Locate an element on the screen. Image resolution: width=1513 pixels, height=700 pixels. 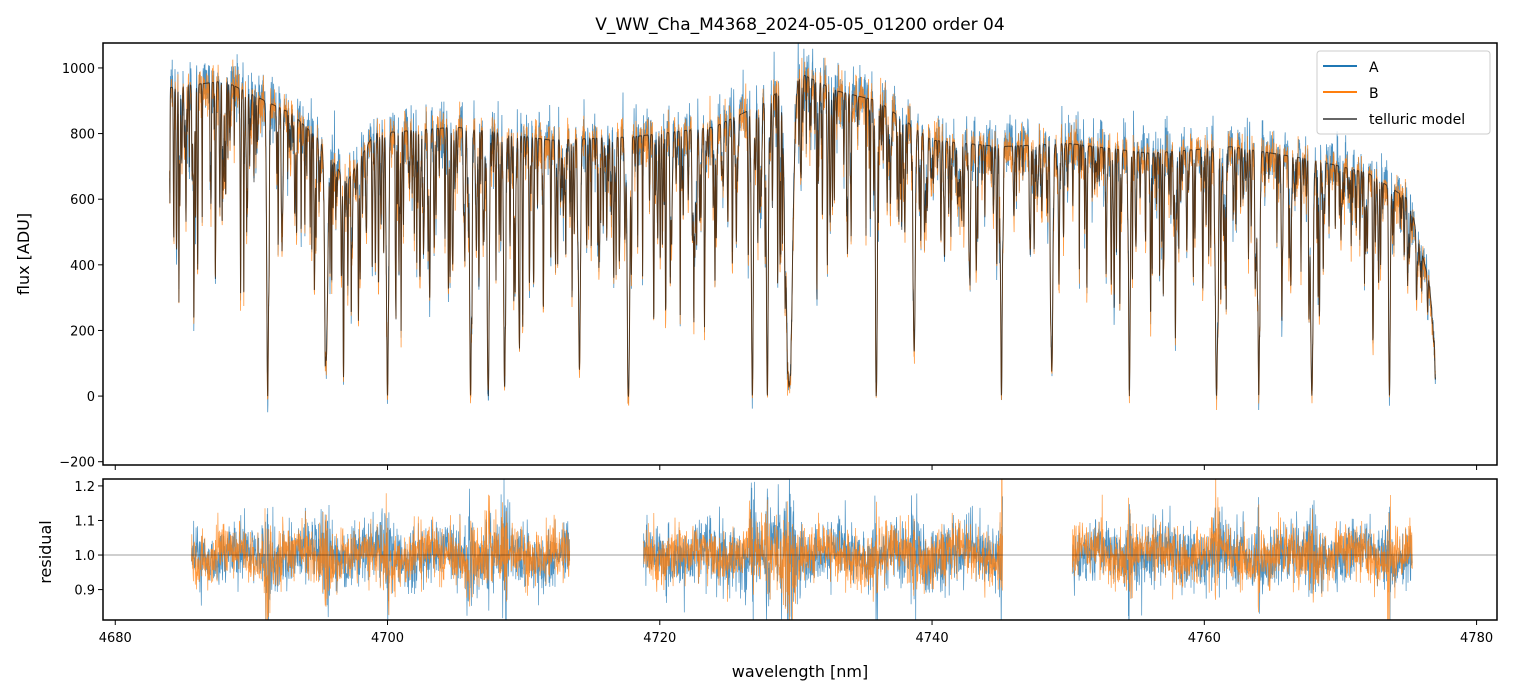
chart-title: V_WW_Cha_M4368_2024-05-05_01200 order 04 is located at coordinates (799, 25).